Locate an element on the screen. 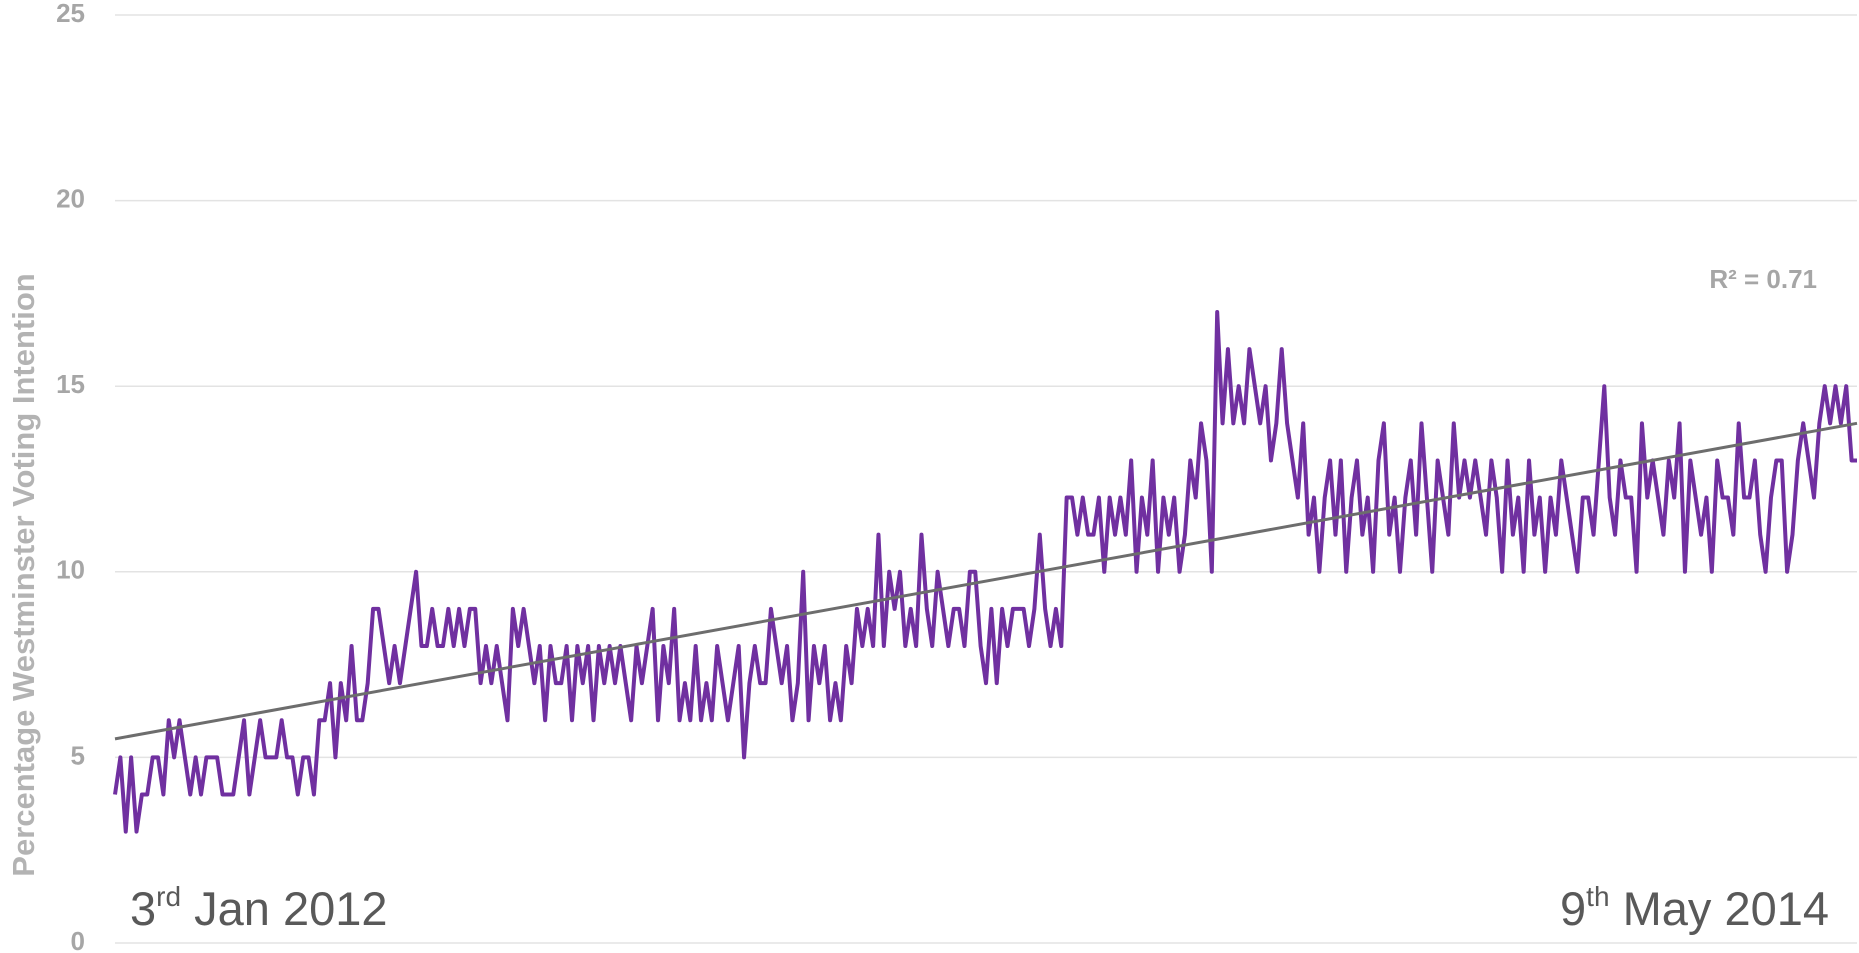 The width and height of the screenshot is (1859, 953). date-label: 3rd Jan 2012 is located at coordinates (259, 908).